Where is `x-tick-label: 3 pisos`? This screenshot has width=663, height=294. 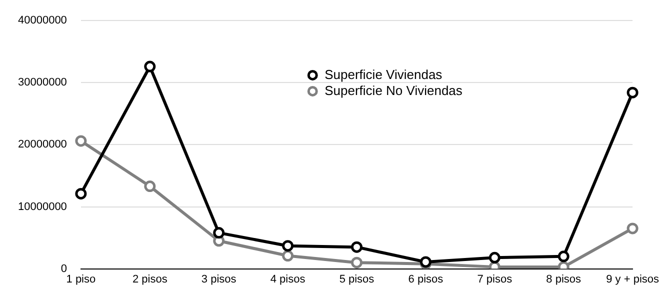
x-tick-label: 3 pisos is located at coordinates (219, 279).